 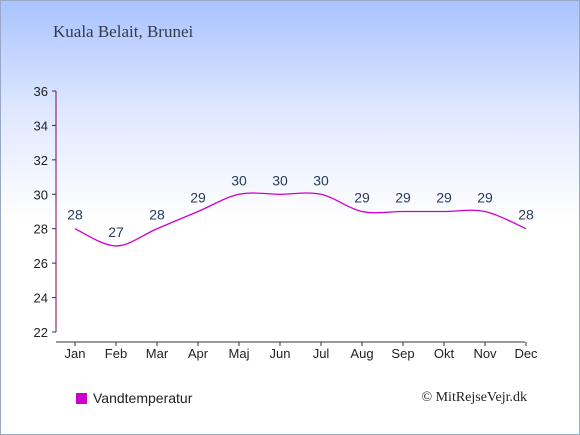 I want to click on legend-label: Vandtemperatur, so click(x=143, y=398).